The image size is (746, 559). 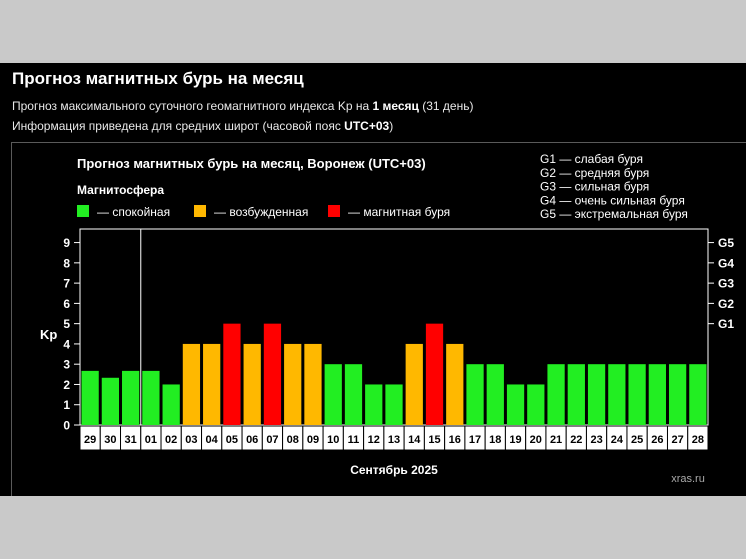 What do you see at coordinates (726, 304) in the screenshot?
I see `g-tick-label: G2` at bounding box center [726, 304].